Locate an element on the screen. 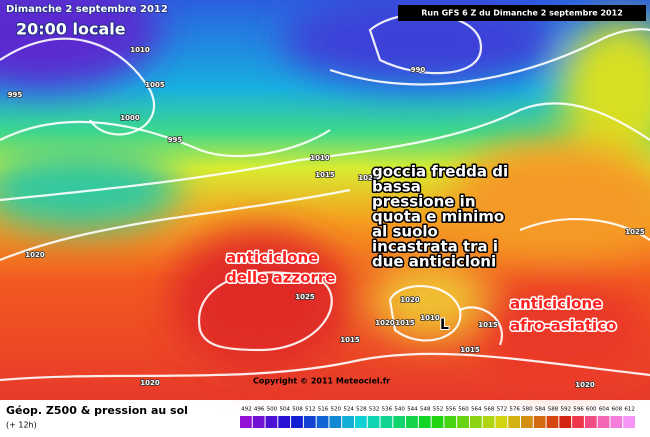 This screenshot has width=650, height=437. scale-label: 604 is located at coordinates (604, 410).